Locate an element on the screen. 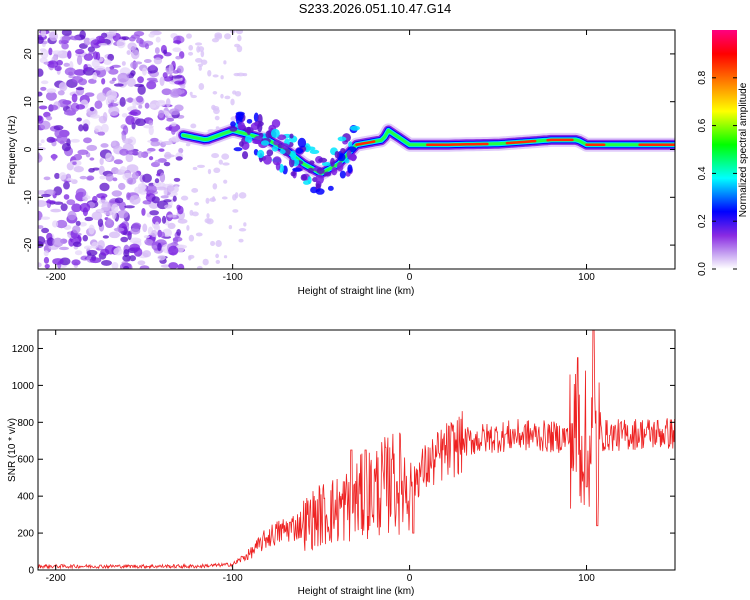 This screenshot has height=600, width=750. snr-y-axis-title: SNR (10 * v/v) is located at coordinates (12, 450).